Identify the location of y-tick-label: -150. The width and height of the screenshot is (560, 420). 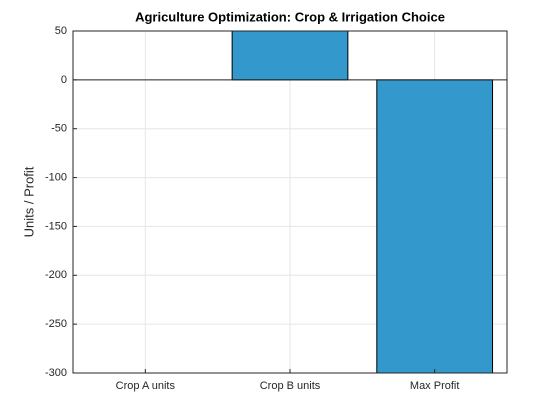
(56, 226).